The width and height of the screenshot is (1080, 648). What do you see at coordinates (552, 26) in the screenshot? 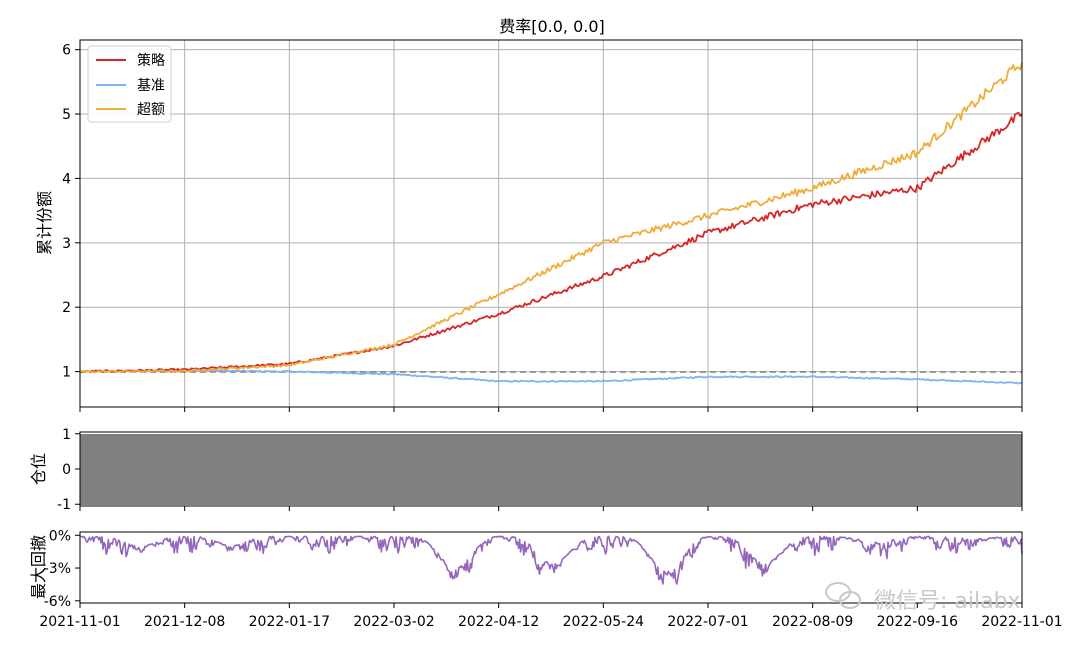
I see `chart-title: 费率[0.0, 0.0]` at bounding box center [552, 26].